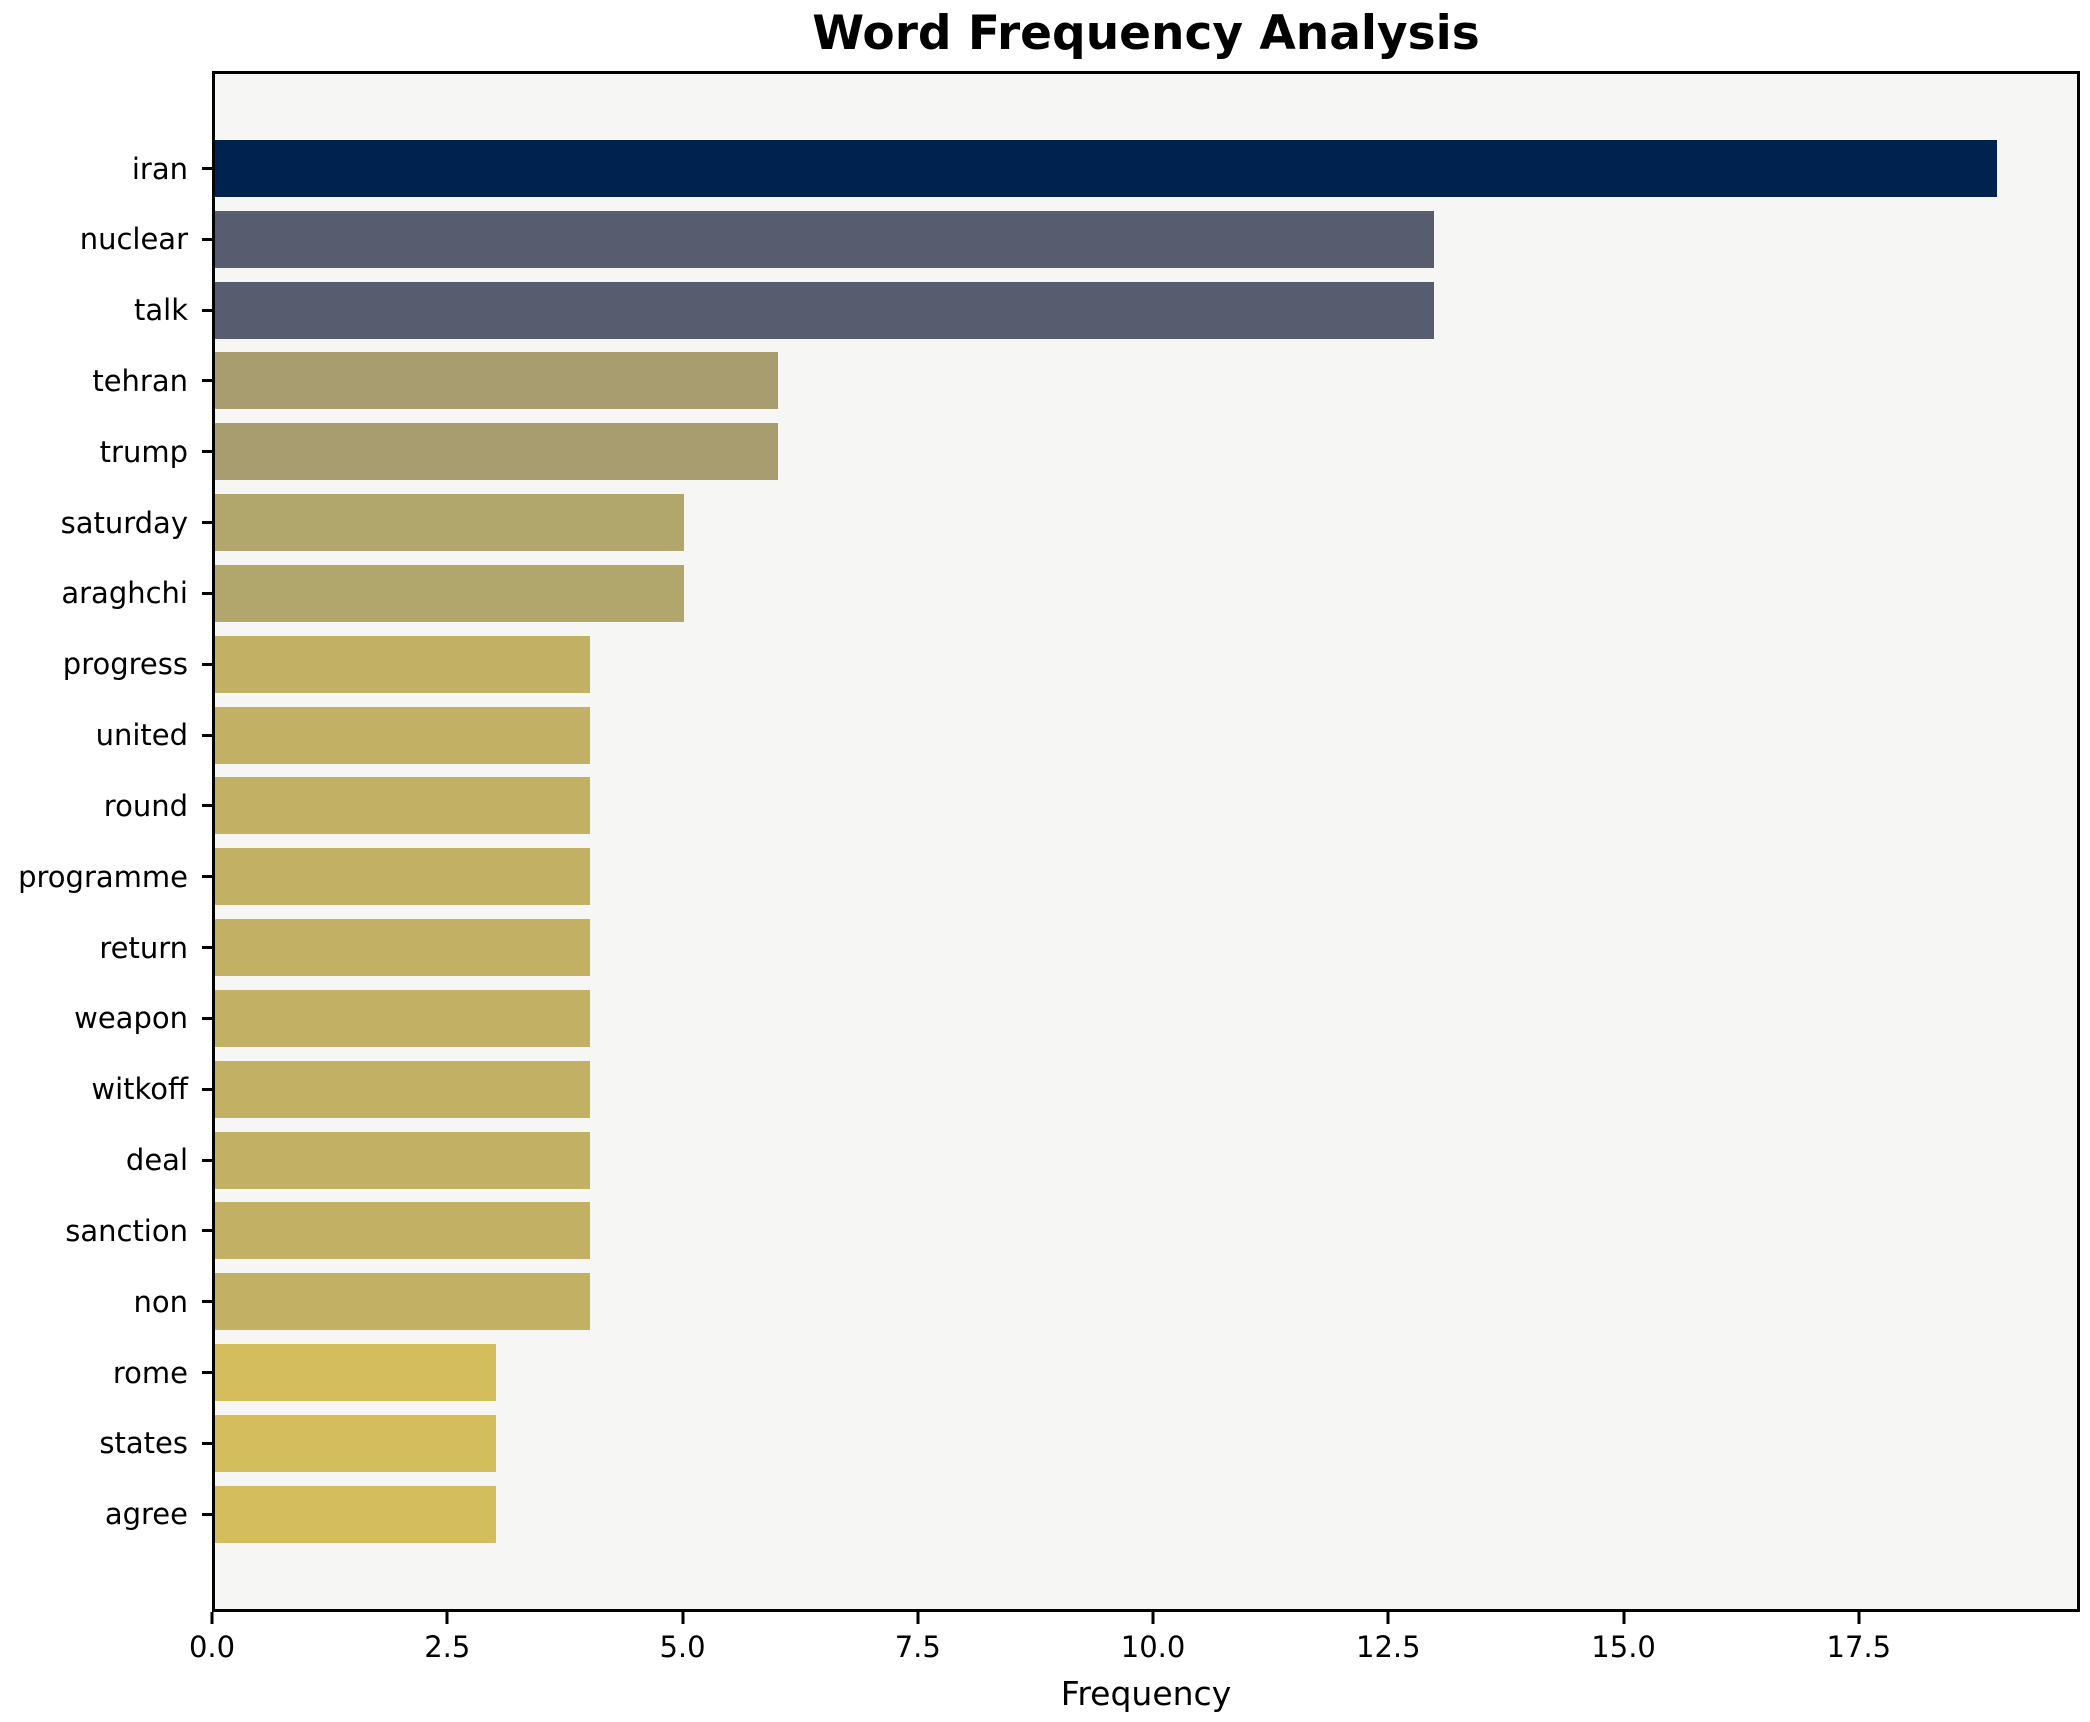 This screenshot has height=1722, width=2090. Describe the element at coordinates (1388, 1647) in the screenshot. I see `x-tick-label: 12.5` at that location.